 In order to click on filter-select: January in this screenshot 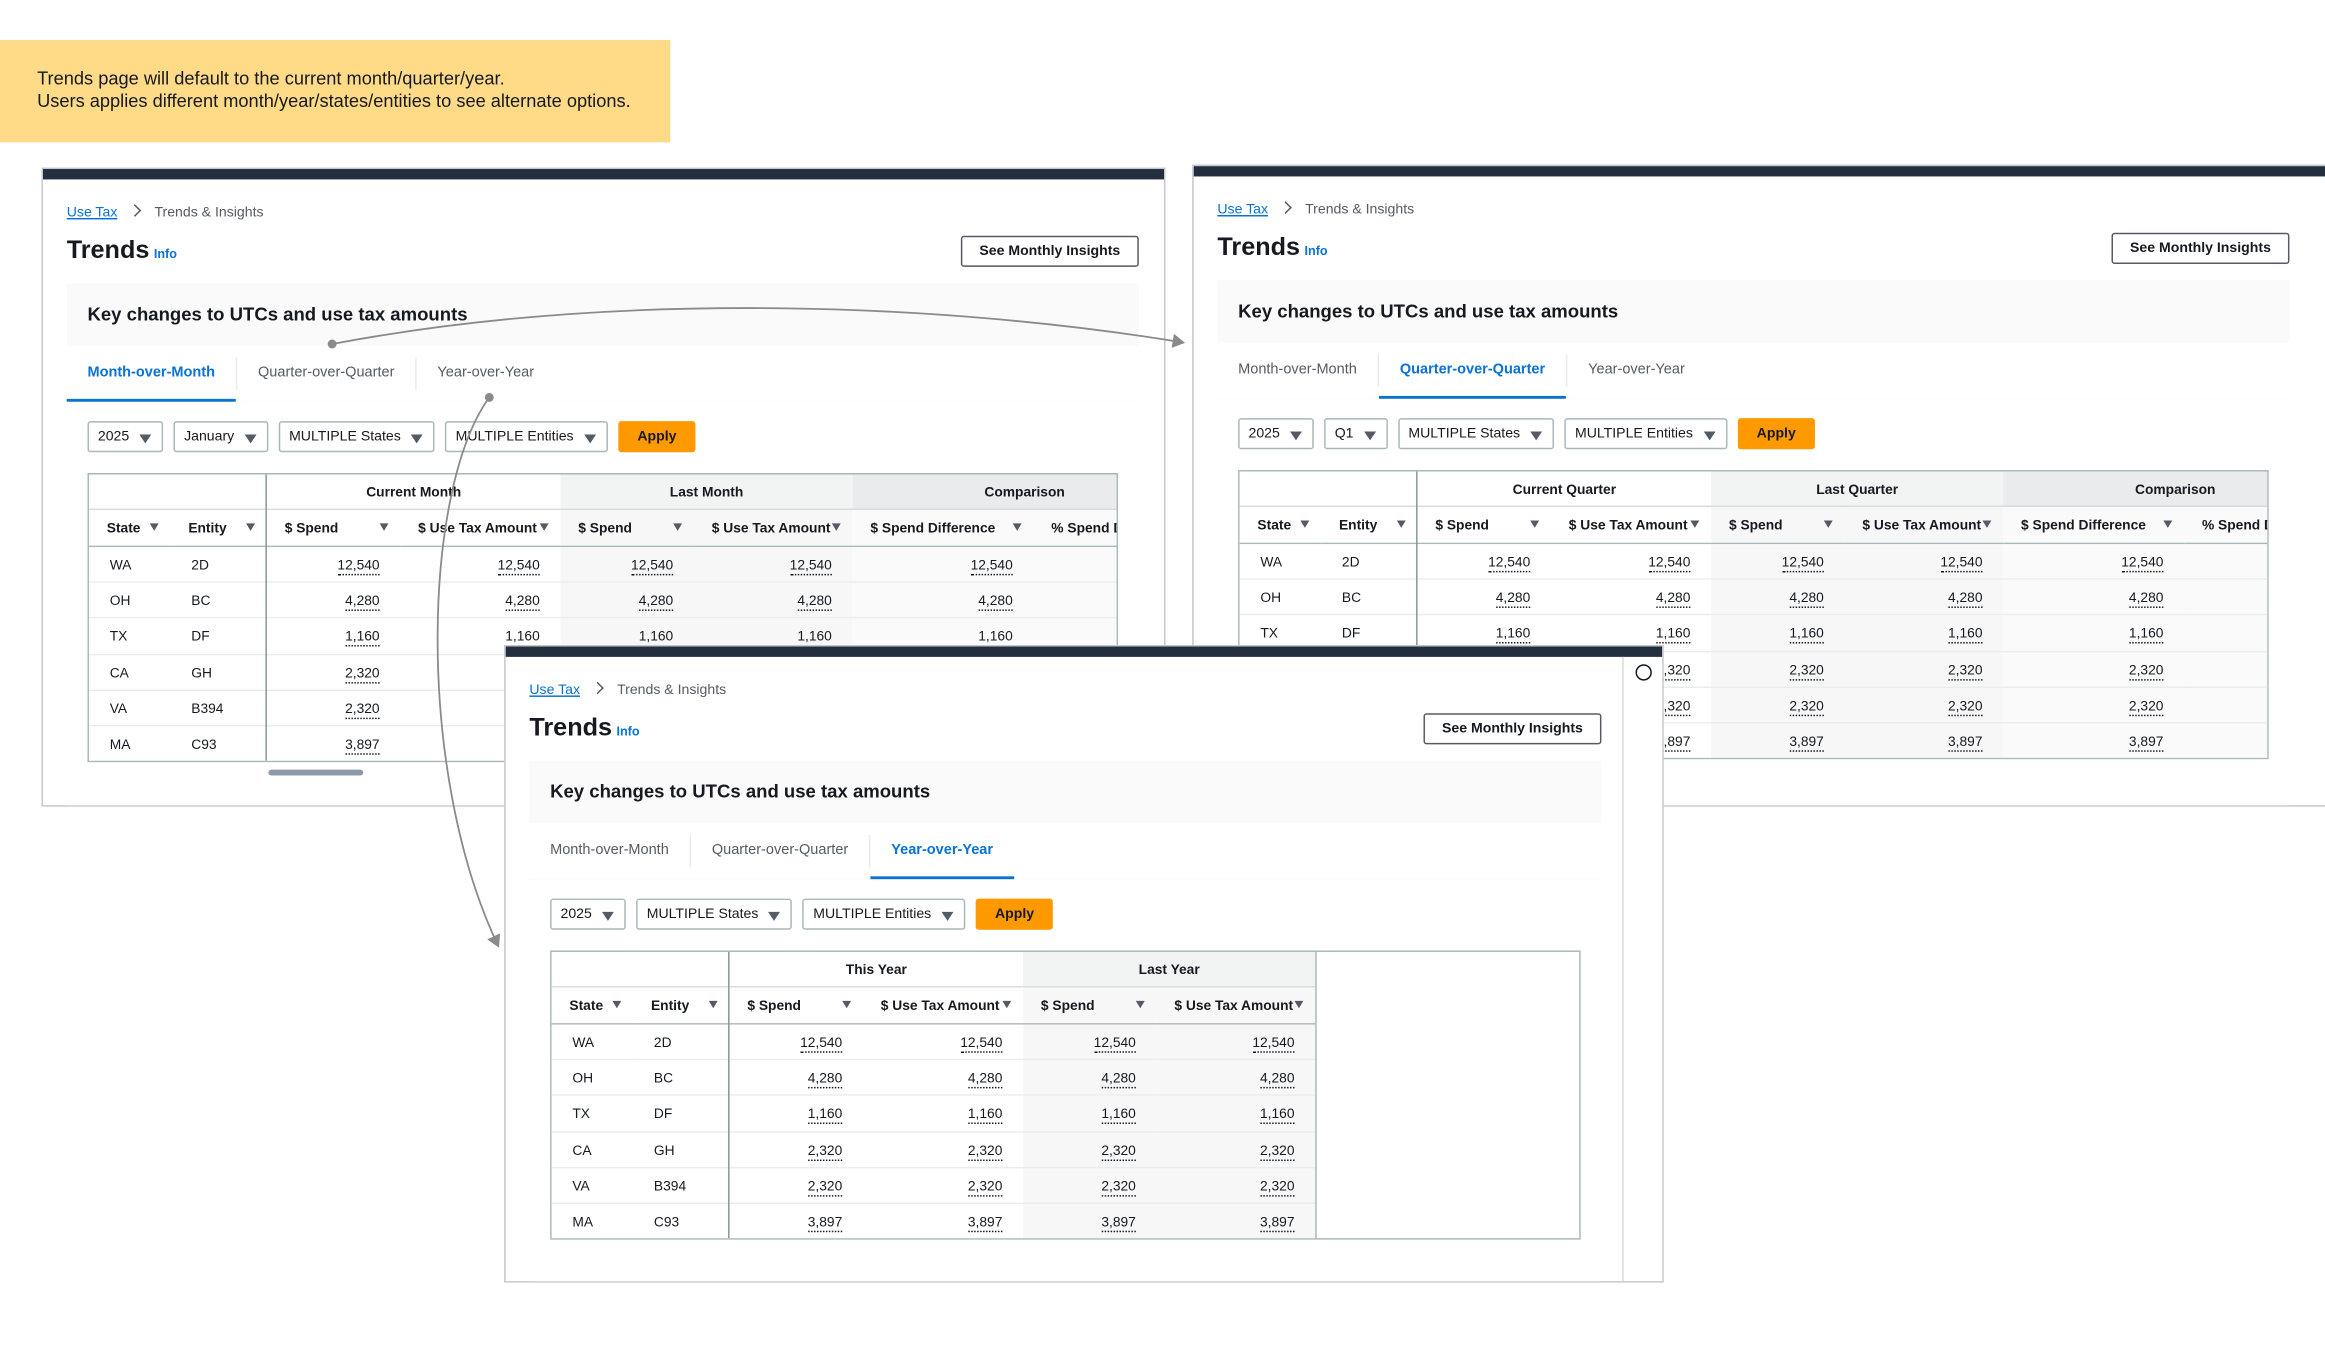, I will do `click(221, 437)`.